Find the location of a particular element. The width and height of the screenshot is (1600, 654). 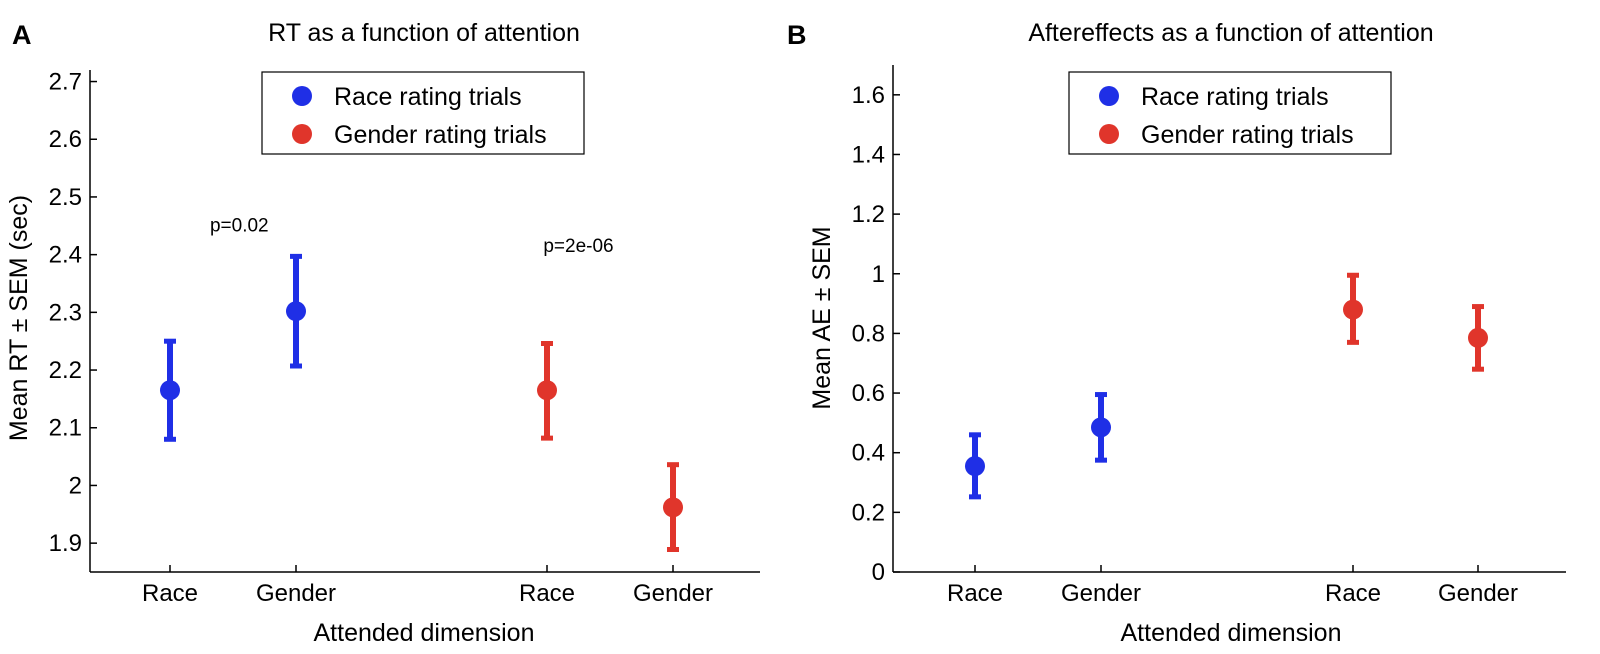

panel-a-legend-label: Race rating trials is located at coordinates (428, 97).